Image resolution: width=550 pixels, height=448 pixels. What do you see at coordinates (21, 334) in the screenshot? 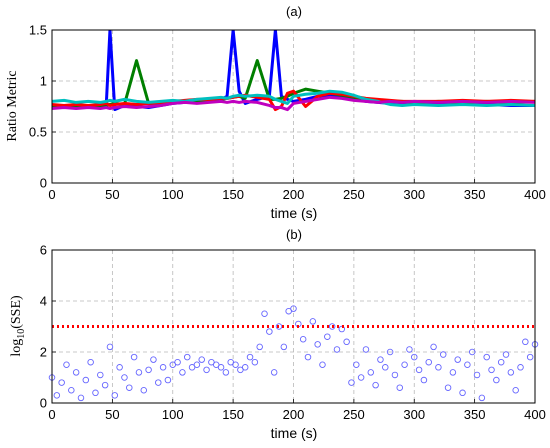
I see `panel-b-y-label-subscript: 10` at bounding box center [21, 334].